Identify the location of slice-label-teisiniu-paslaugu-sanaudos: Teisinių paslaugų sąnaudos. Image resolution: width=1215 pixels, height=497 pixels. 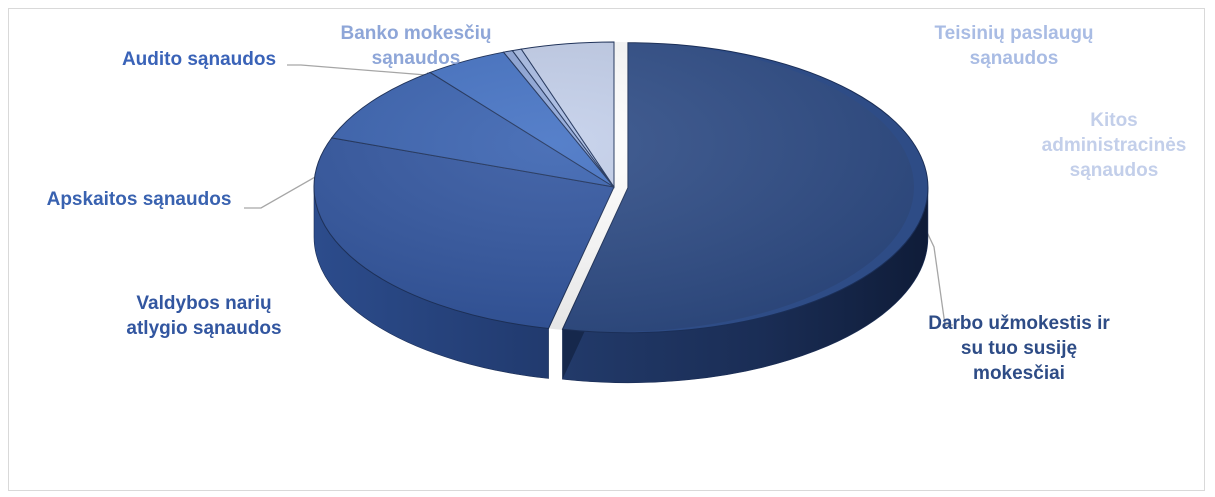
(1013, 46).